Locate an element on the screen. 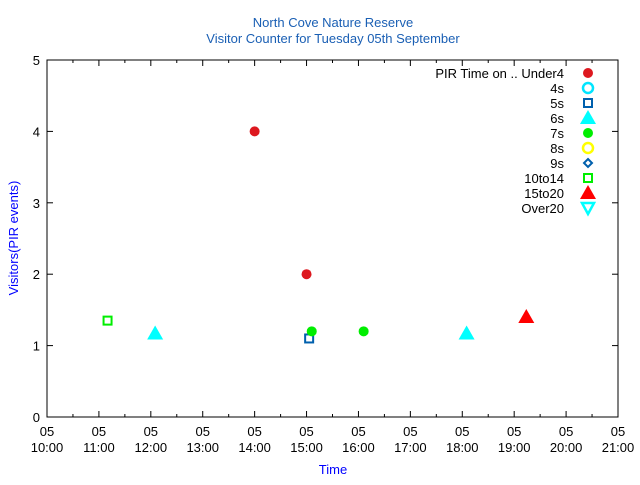 The width and height of the screenshot is (640, 485). y-tick-label: 4 is located at coordinates (36, 131).